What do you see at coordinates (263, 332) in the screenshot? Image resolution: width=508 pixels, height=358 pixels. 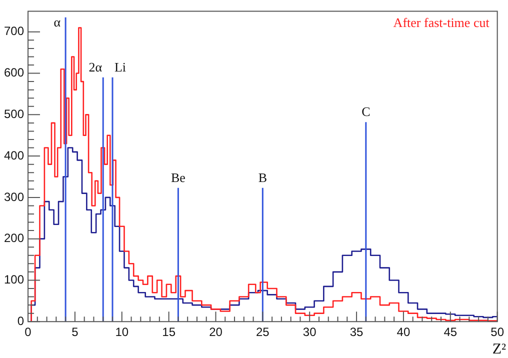 I see `x-tick-label: 25` at bounding box center [263, 332].